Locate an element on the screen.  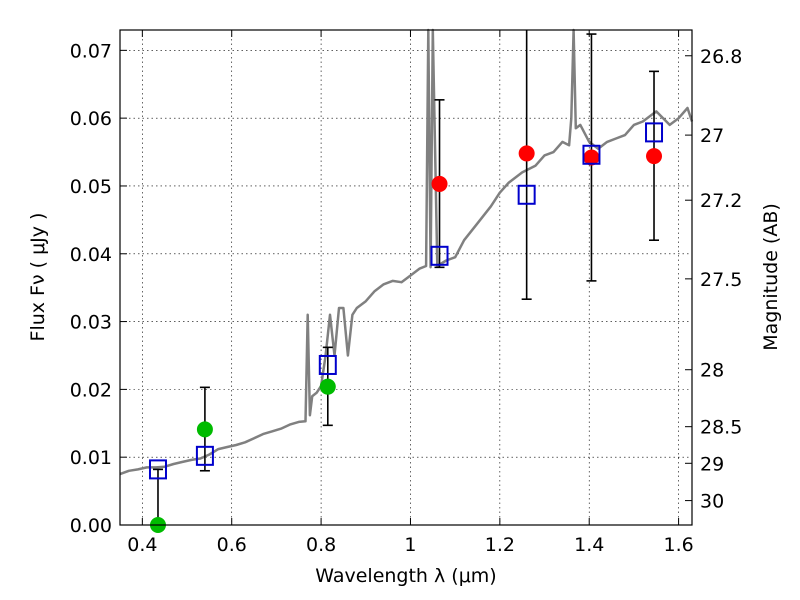
mag-tick-label: 29 is located at coordinates (712, 464).